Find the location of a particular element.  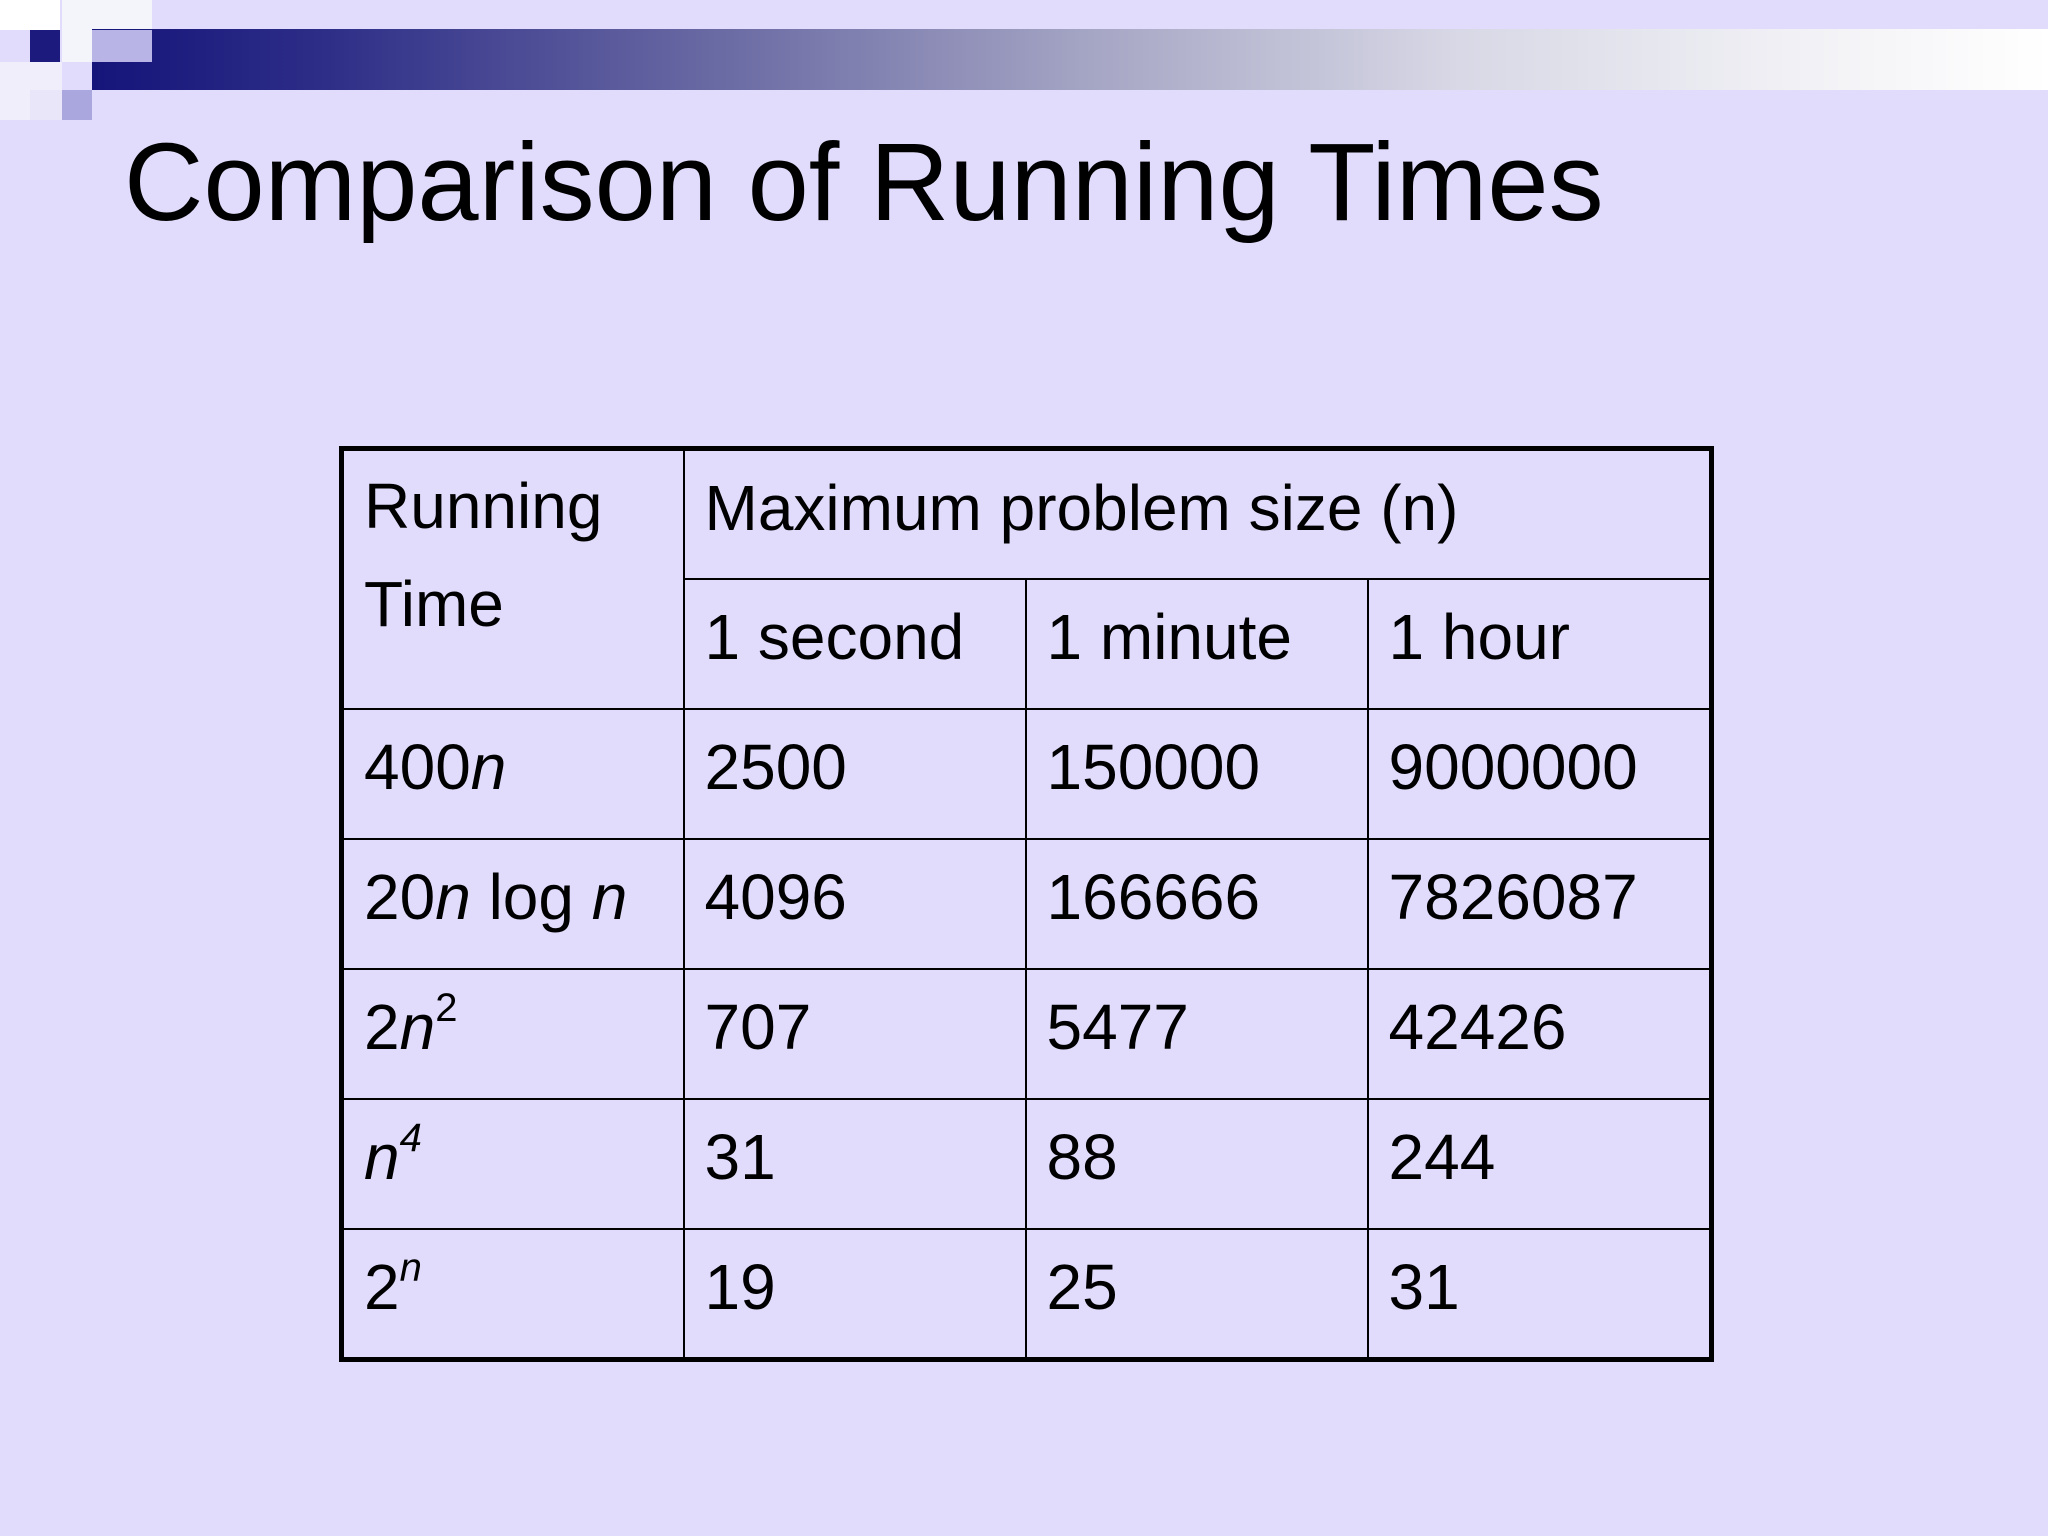

rt-exponent: 4 is located at coordinates (410, 1137).